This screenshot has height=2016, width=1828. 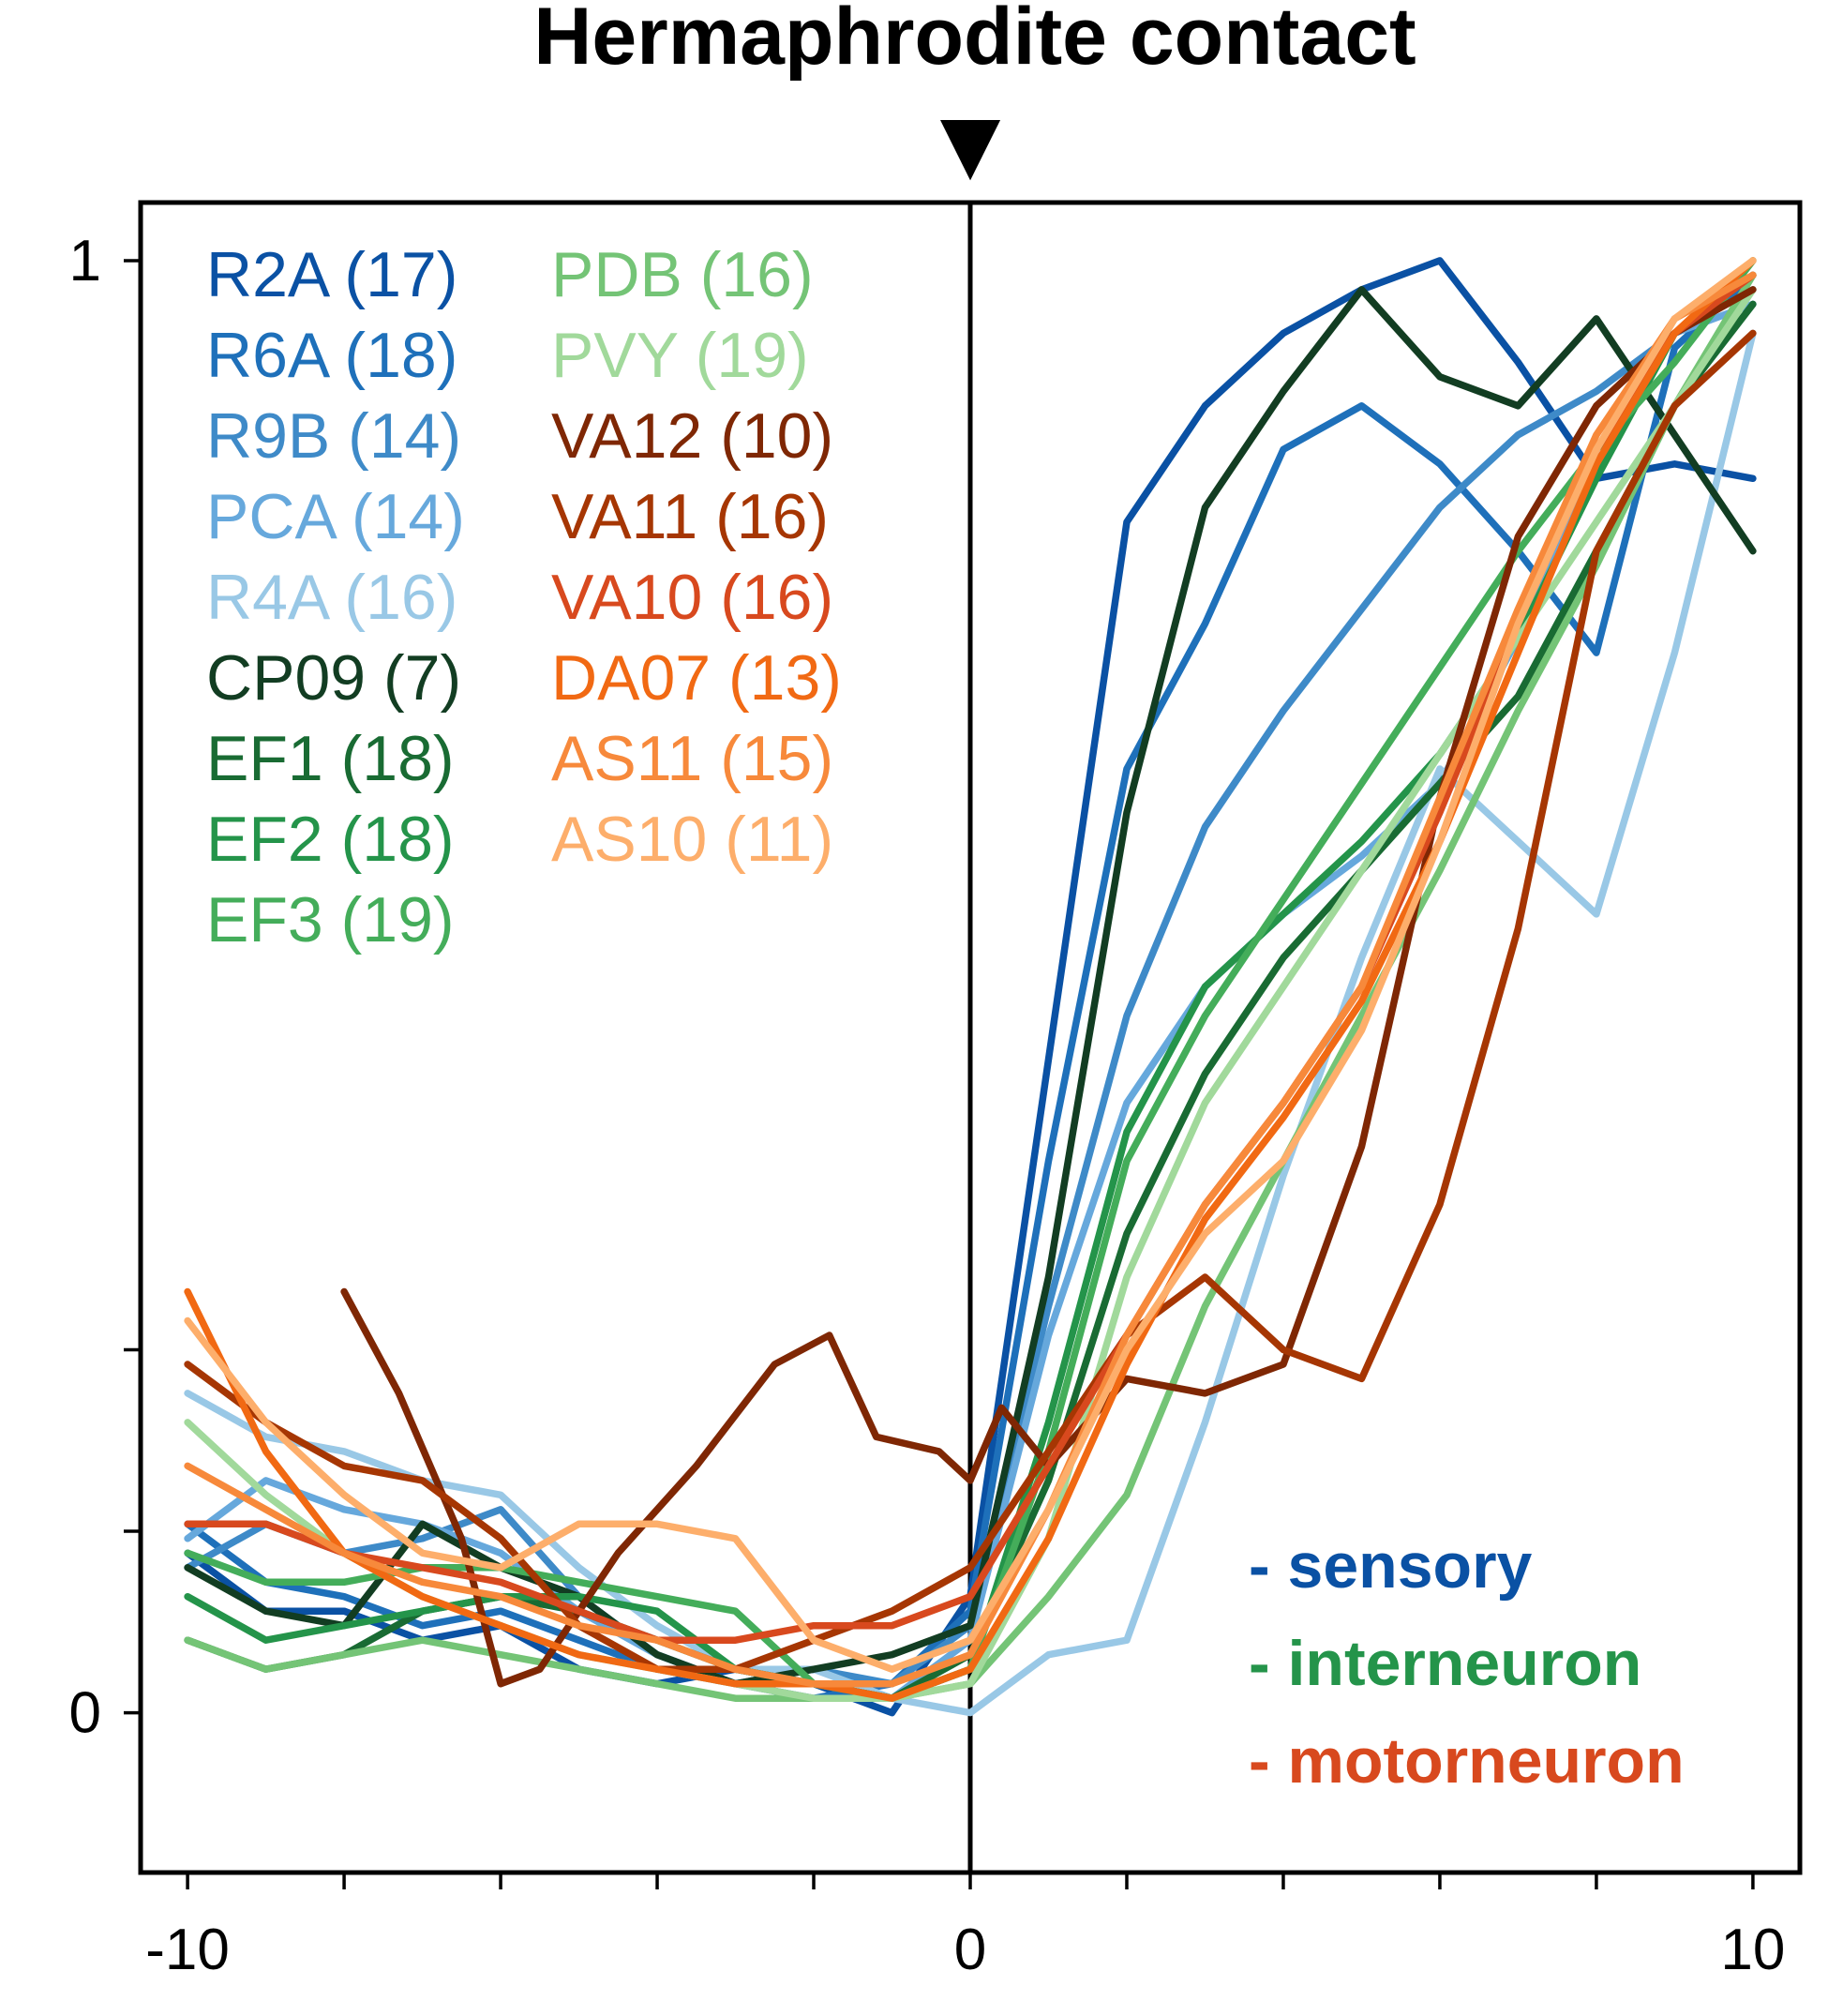 I want to click on legend-entry: R2A (17), so click(x=332, y=274).